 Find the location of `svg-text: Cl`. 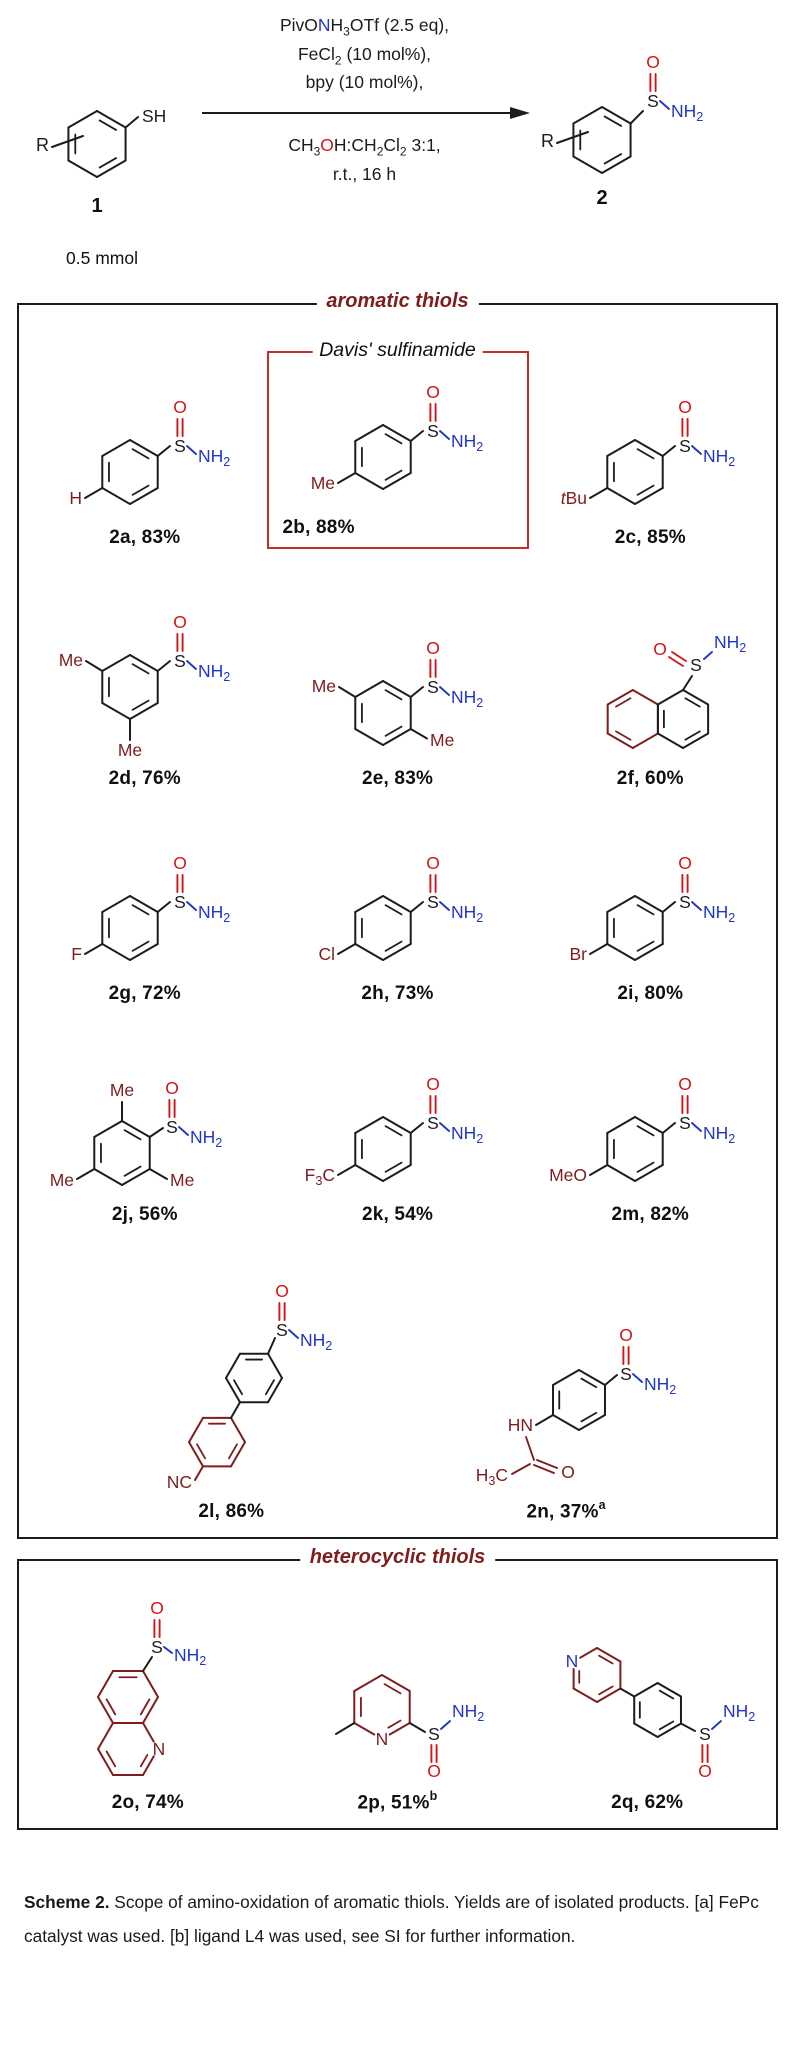

svg-text: Cl is located at coordinates (326, 954).